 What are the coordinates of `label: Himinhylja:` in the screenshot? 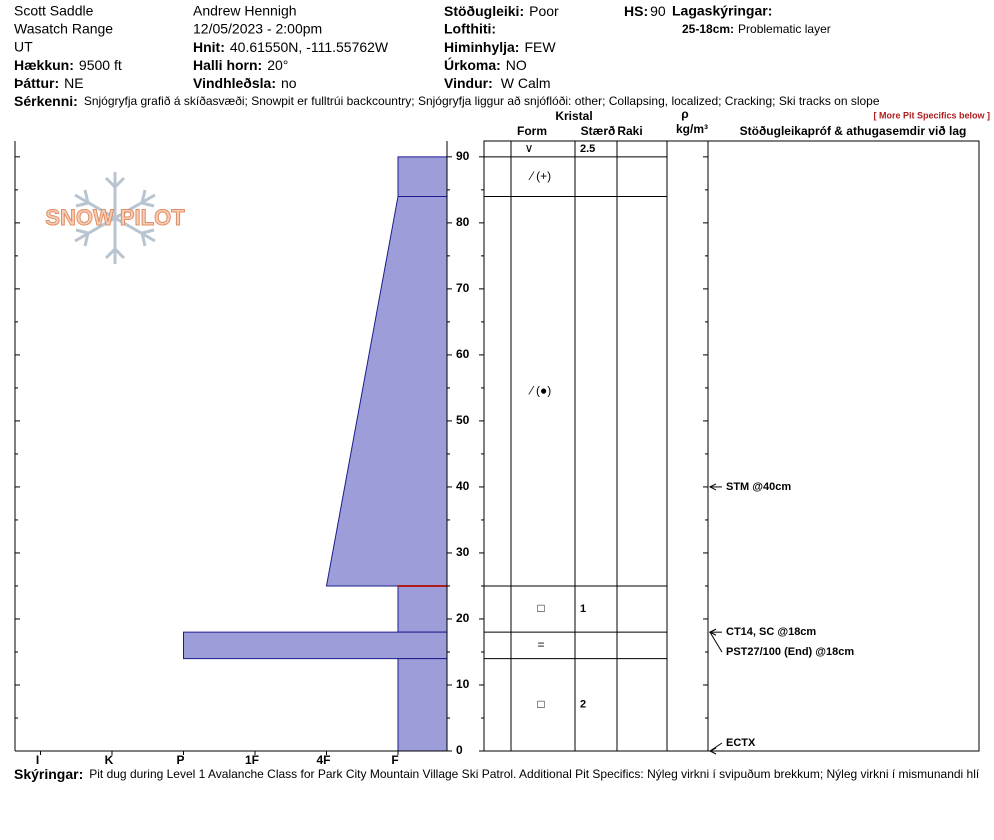 It's located at (481, 47).